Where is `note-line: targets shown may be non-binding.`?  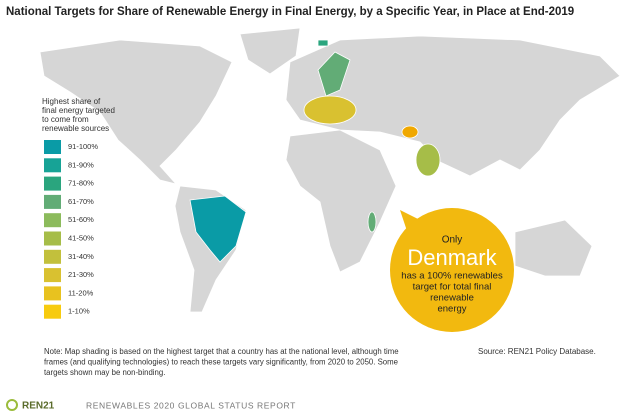 note-line: targets shown may be non-binding. is located at coordinates (104, 372).